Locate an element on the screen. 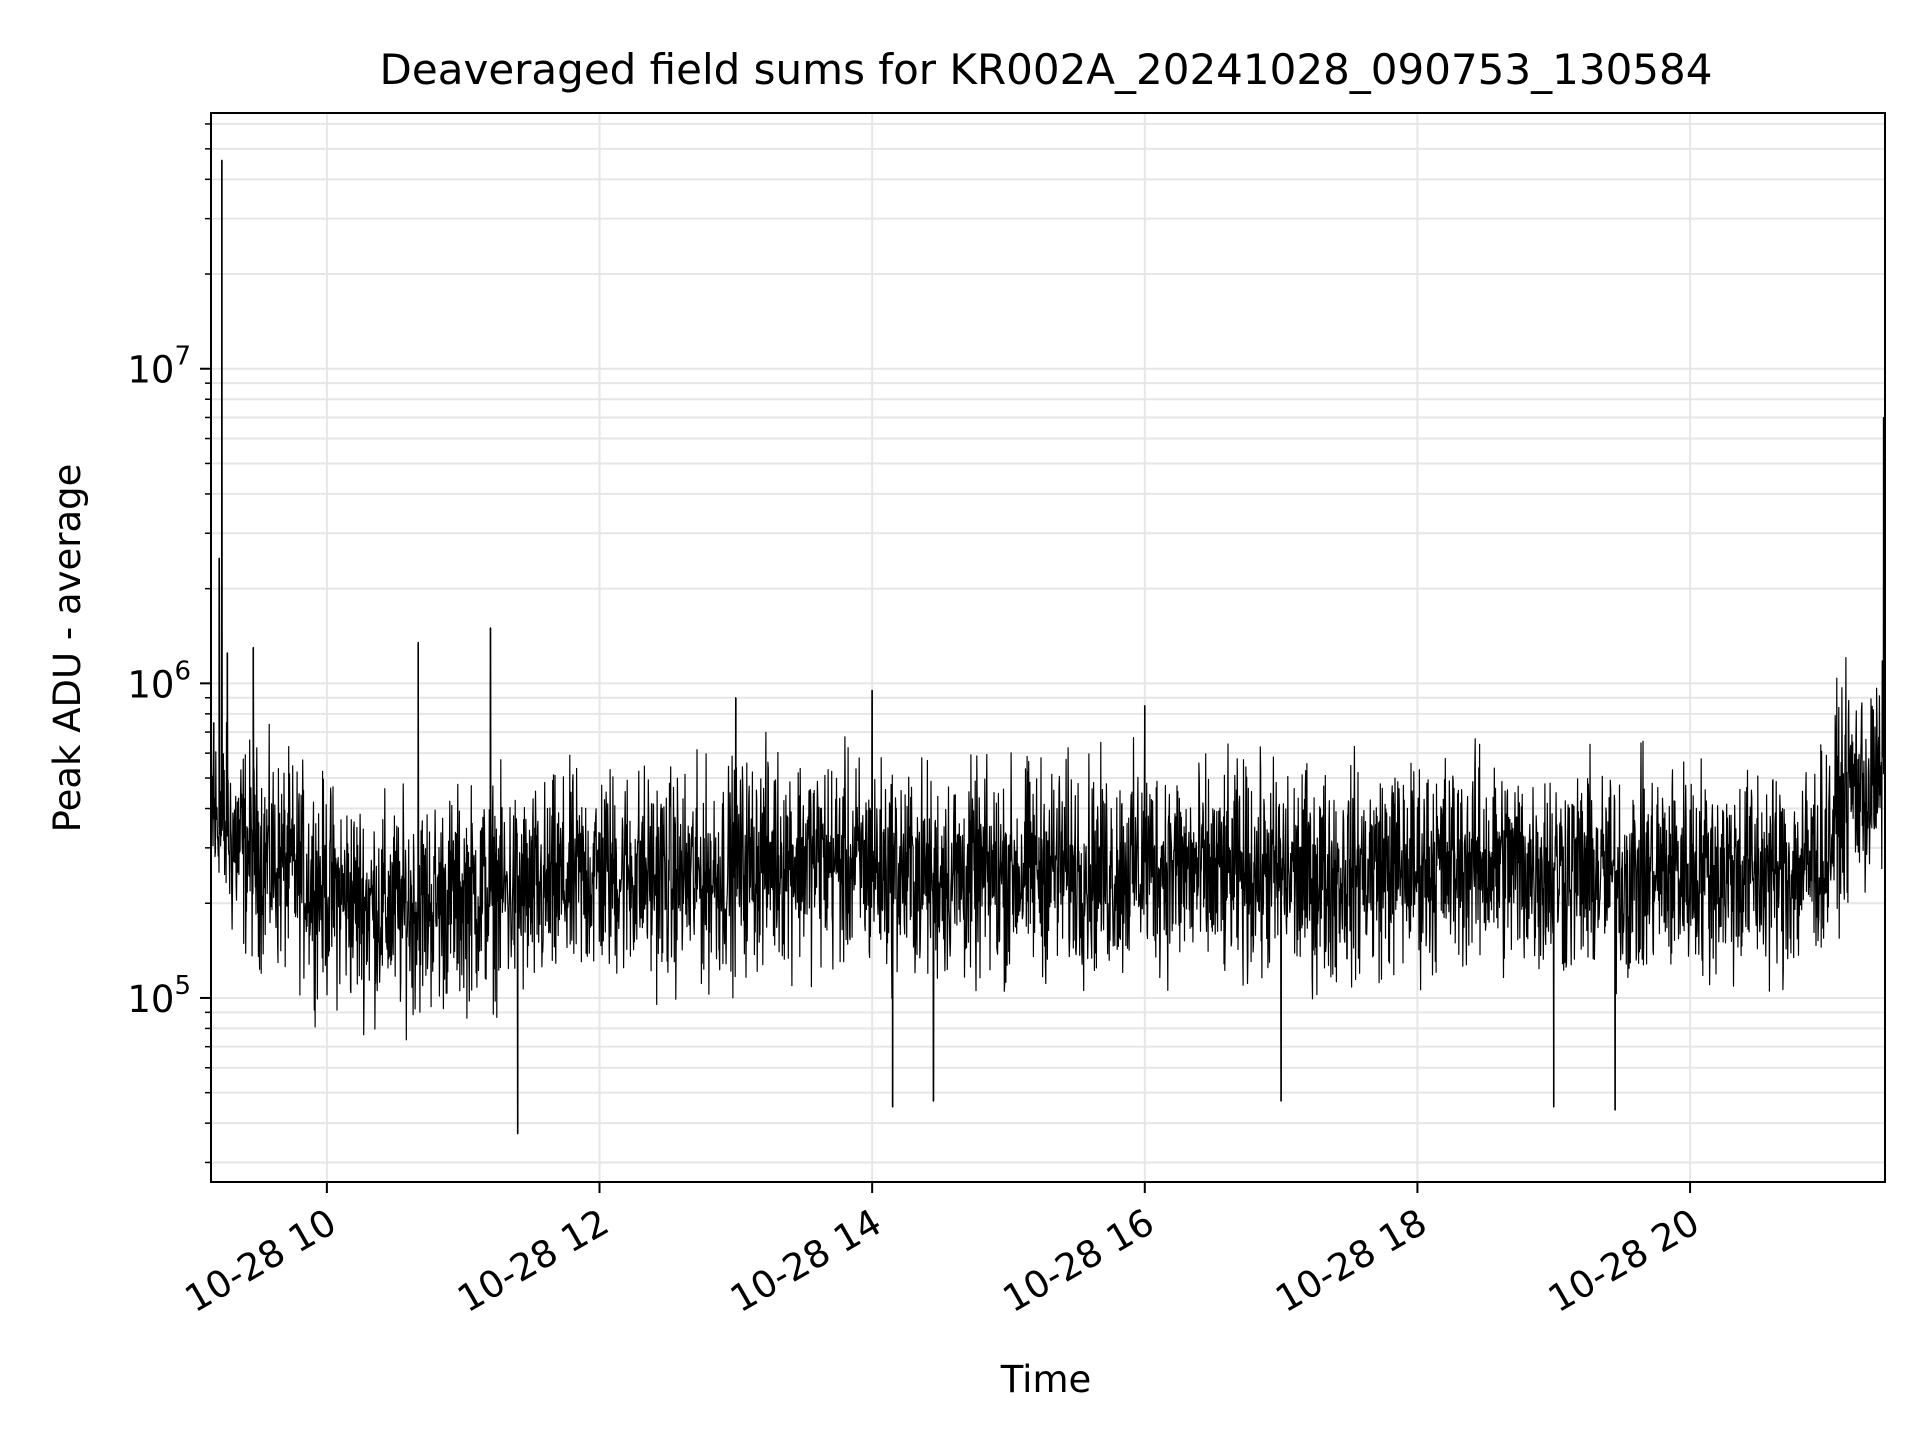 This screenshot has width=1920, height=1440. y-axis-label: Peak ADU - average is located at coordinates (67, 648).